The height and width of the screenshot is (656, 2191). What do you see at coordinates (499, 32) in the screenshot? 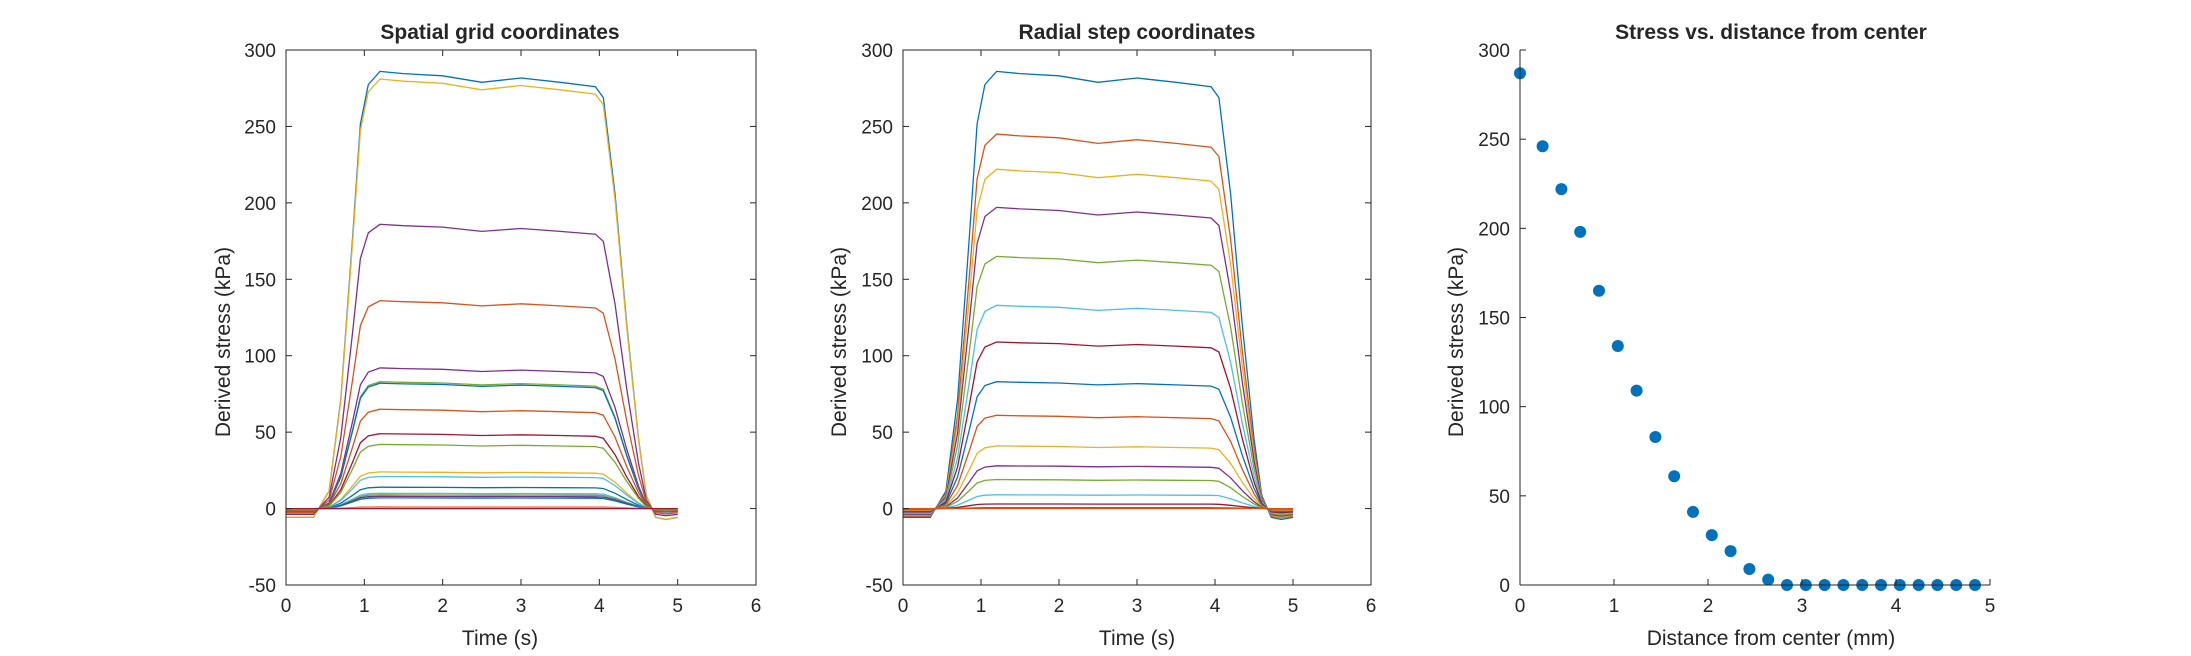
I see `chart-title: Spatial grid coordinates` at bounding box center [499, 32].